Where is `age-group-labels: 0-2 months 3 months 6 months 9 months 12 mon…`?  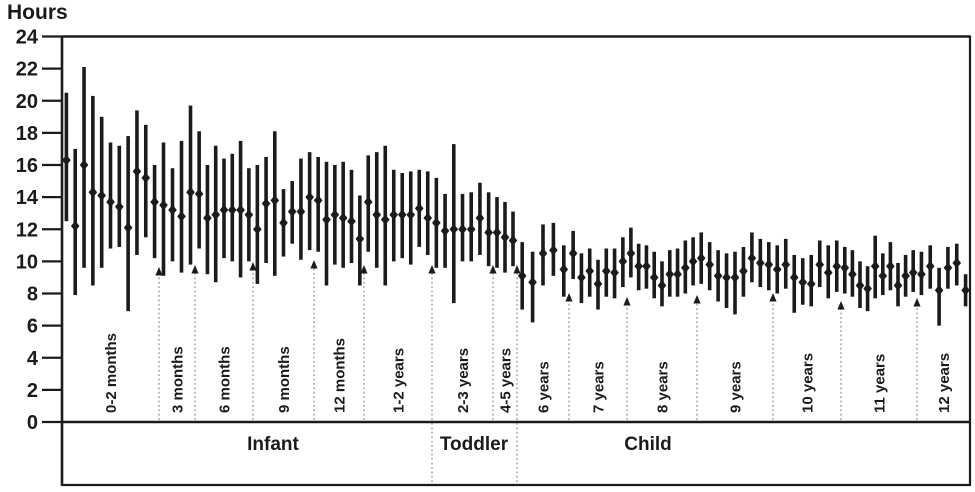 age-group-labels: 0-2 months 3 months 6 months 9 months 12 mon… is located at coordinates (528, 373).